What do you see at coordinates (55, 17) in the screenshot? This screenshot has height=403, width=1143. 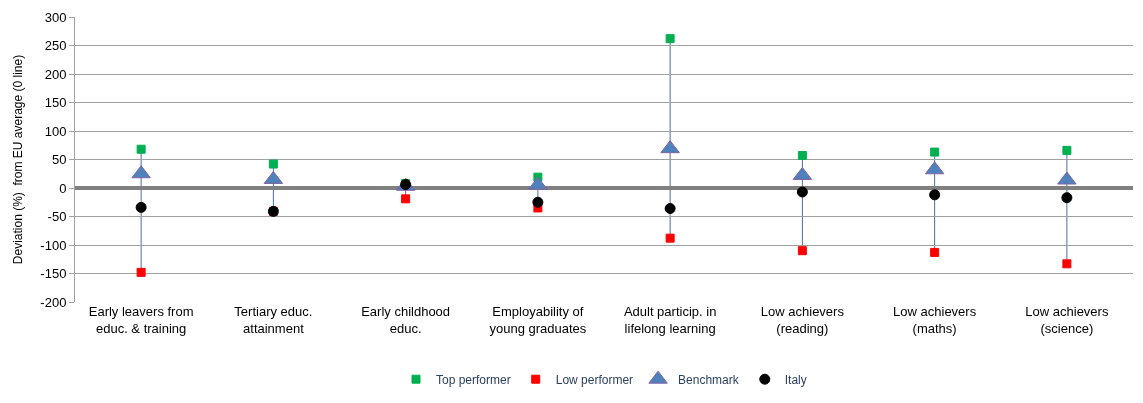 I see `y-tick-label: 300` at bounding box center [55, 17].